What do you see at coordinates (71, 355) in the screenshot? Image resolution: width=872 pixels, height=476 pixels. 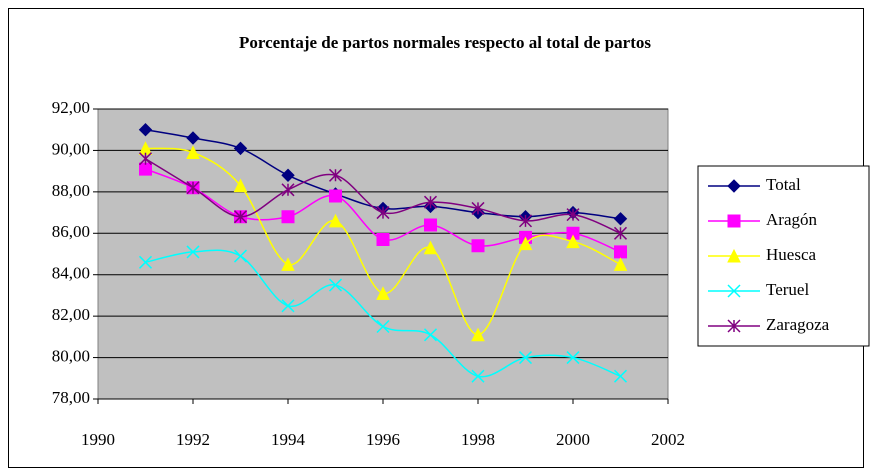 I see `y-tick-label: 80,00` at bounding box center [71, 355].